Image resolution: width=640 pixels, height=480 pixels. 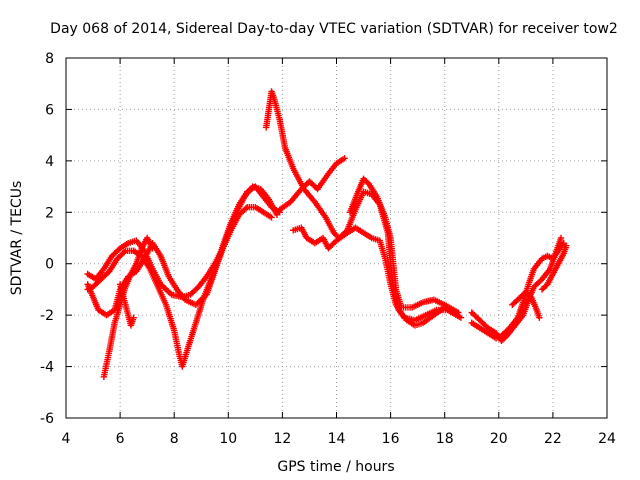 What do you see at coordinates (337, 439) in the screenshot?
I see `x-tick-label: 14` at bounding box center [337, 439].